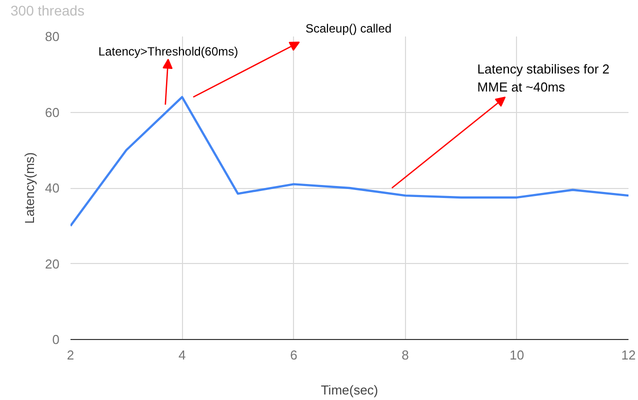 The height and width of the screenshot is (400, 638). What do you see at coordinates (182, 355) in the screenshot?
I see `x-tick-label: 4` at bounding box center [182, 355].